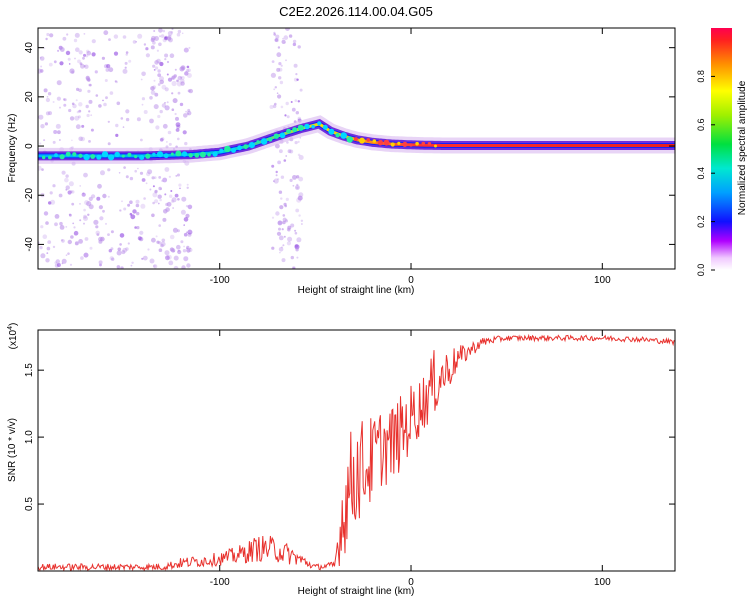 Image resolution: width=750 pixels, height=600 pixels. Describe the element at coordinates (220, 582) in the screenshot. I see `snr-x-tick-label: -100` at that location.